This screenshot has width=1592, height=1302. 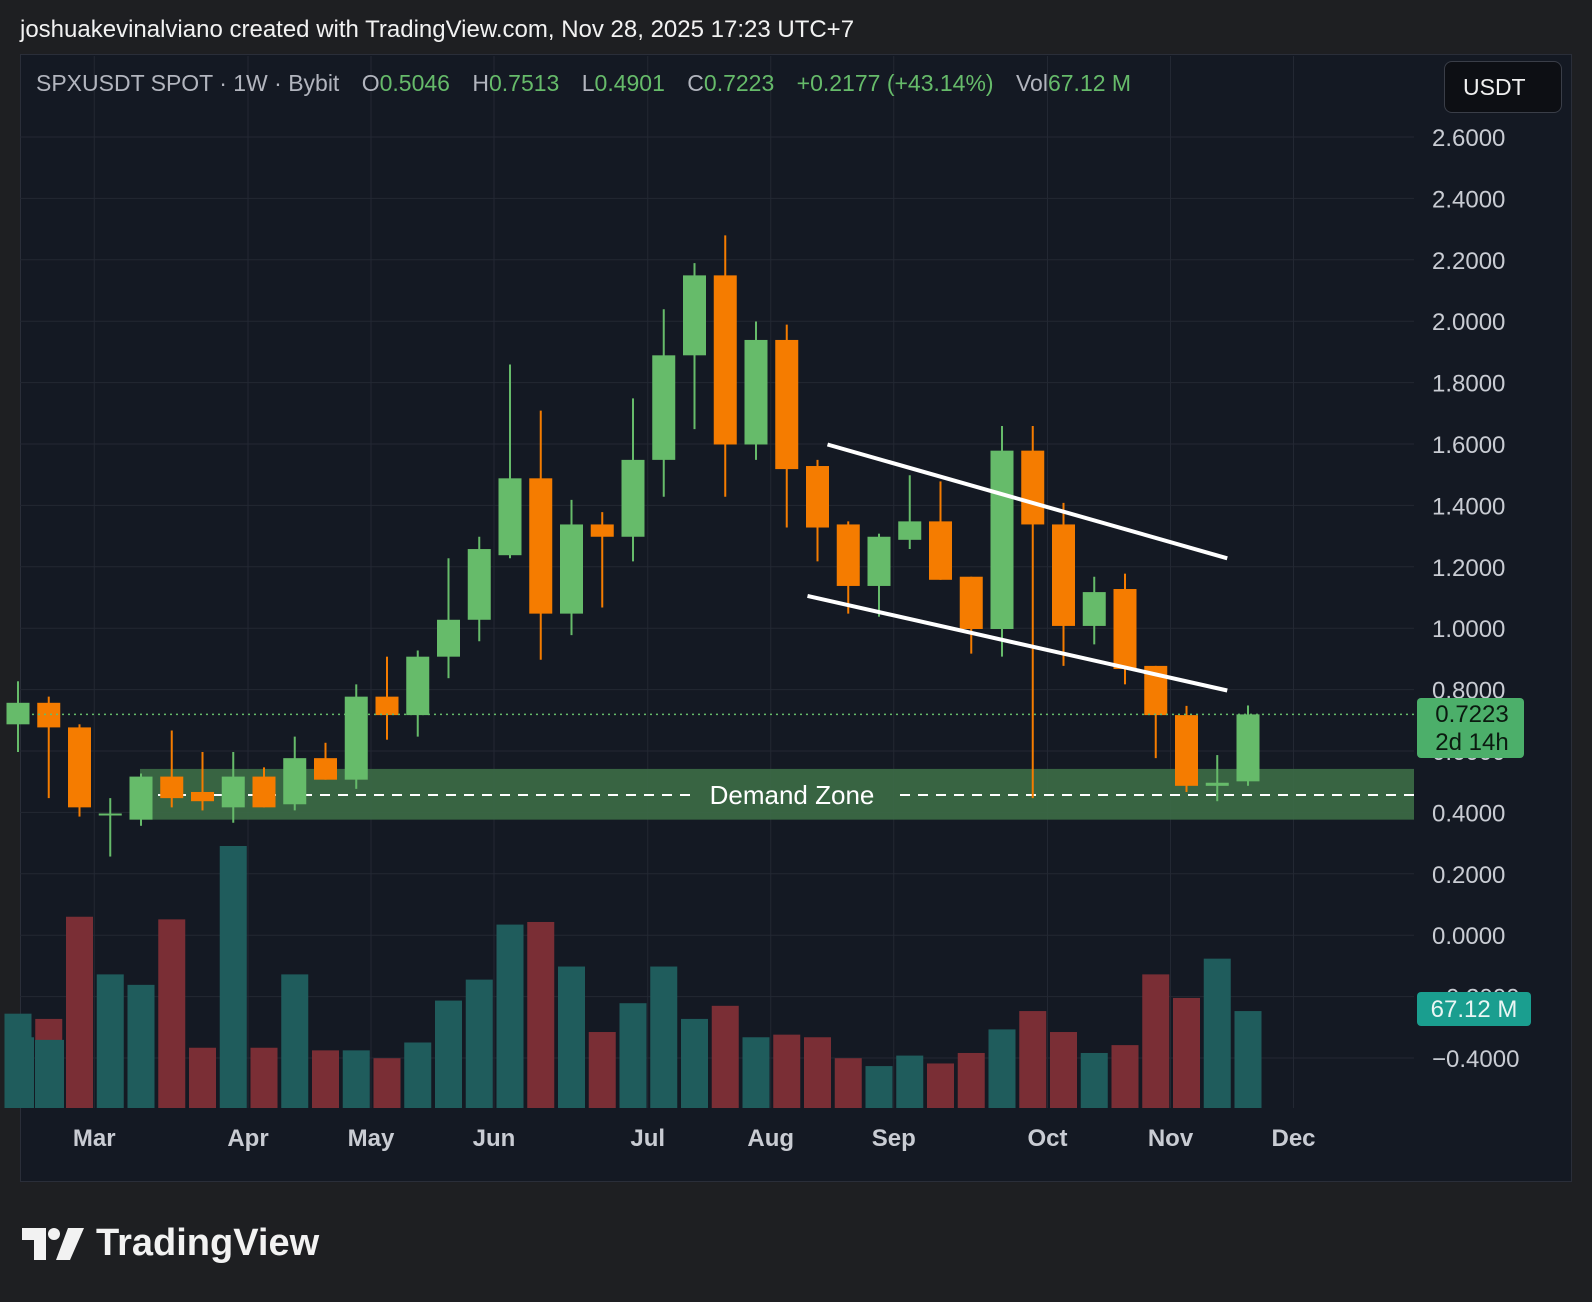 What do you see at coordinates (1471, 714) in the screenshot?
I see `current-price-badge-text: 0.7223` at bounding box center [1471, 714].